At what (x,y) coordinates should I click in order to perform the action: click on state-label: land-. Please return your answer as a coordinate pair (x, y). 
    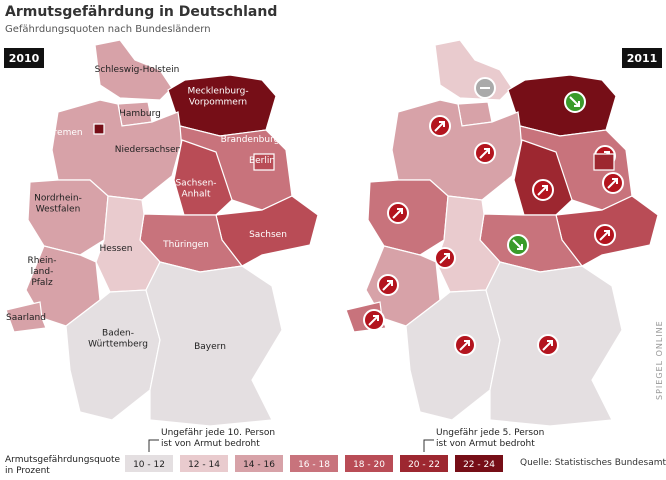
    Looking at the image, I should click on (42, 272).